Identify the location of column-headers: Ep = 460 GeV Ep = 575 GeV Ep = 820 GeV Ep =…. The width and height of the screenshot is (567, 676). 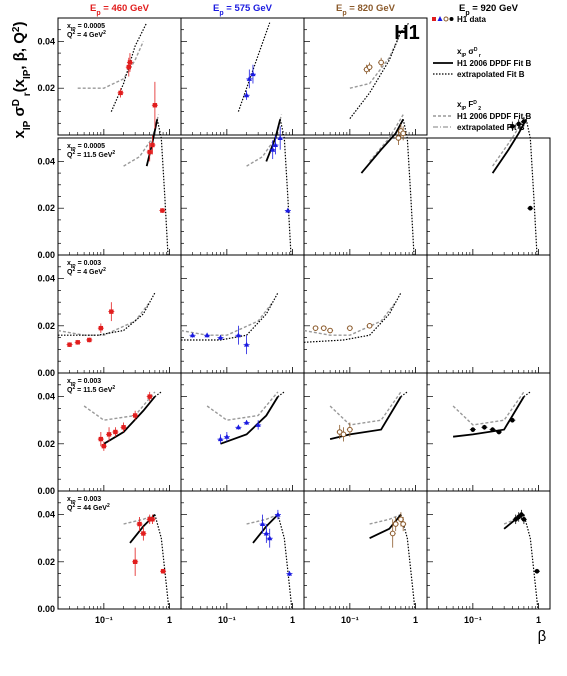
(304, 10).